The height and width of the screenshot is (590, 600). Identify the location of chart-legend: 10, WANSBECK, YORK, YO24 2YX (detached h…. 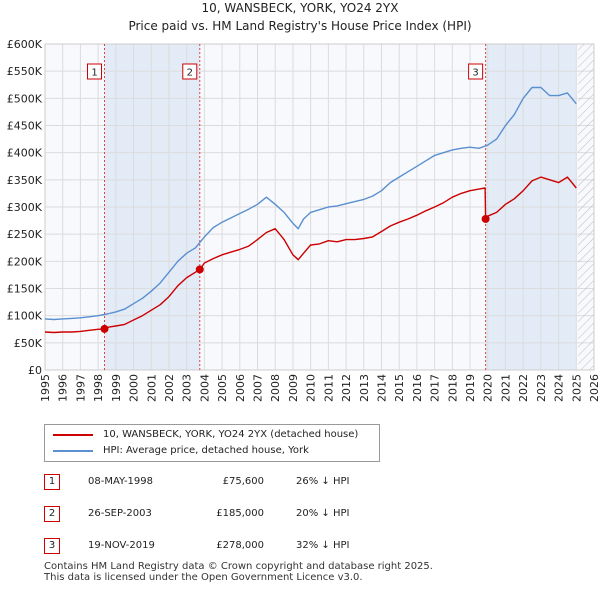
(212, 443).